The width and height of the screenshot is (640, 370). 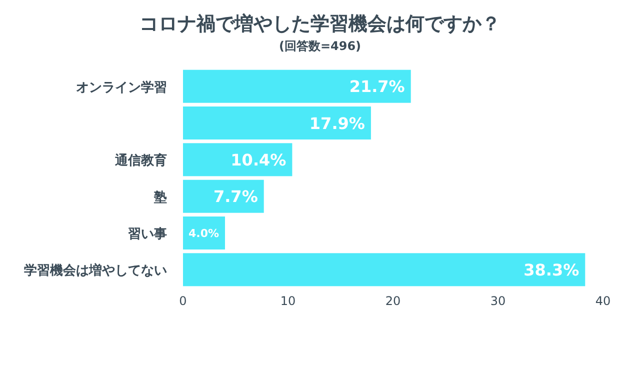 I want to click on data-label: 21.7%, so click(x=377, y=86).